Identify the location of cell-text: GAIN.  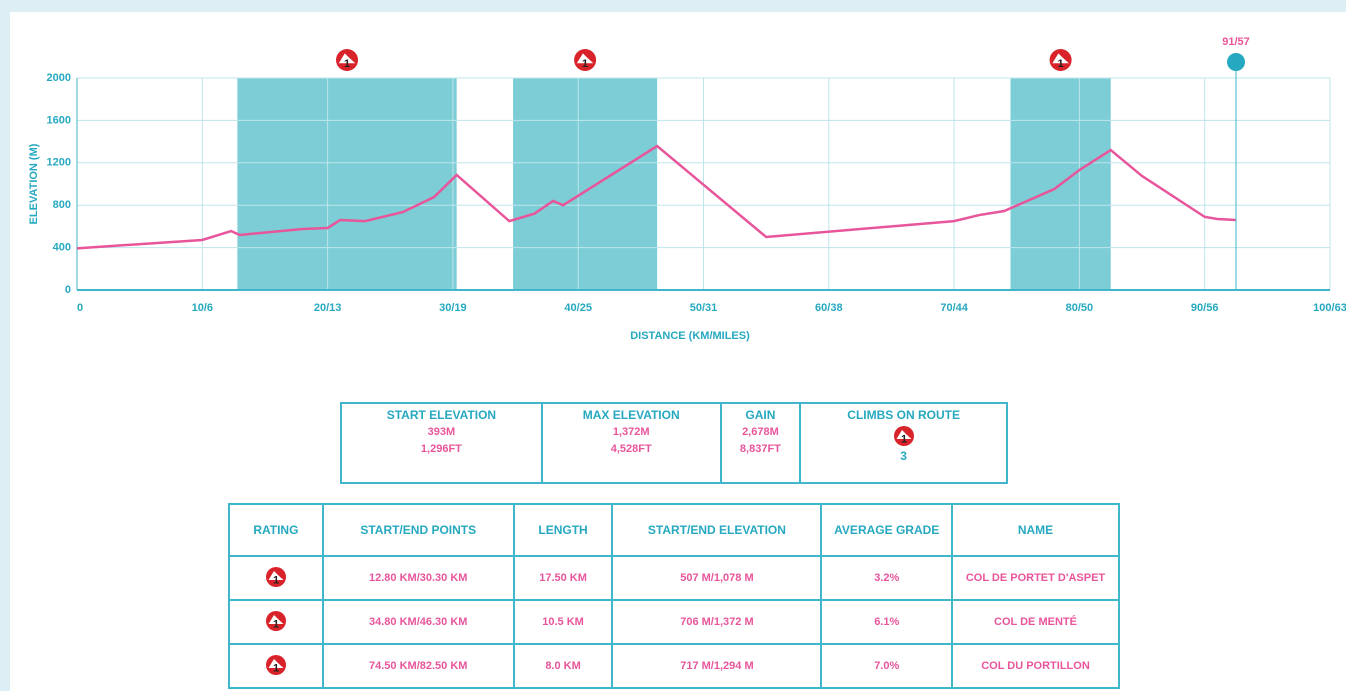
(760, 415).